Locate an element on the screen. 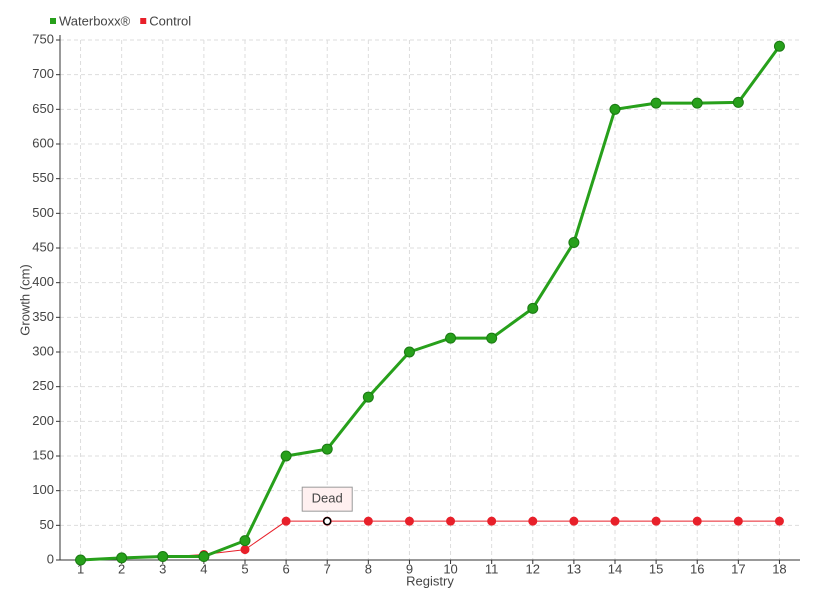  x-tick-label: 2 is located at coordinates (121, 568).